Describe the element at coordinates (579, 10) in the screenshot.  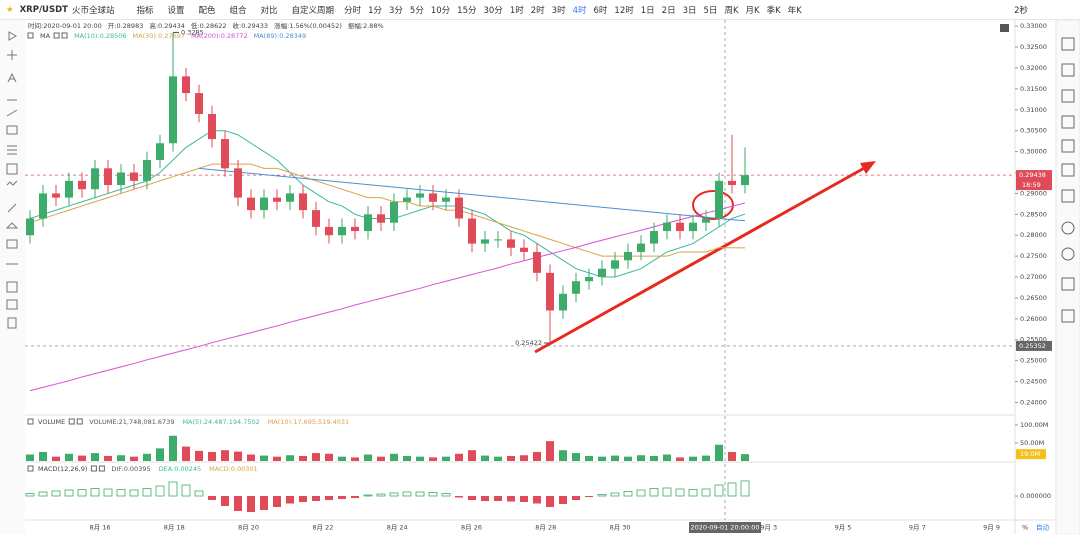
I see `period-button: 4时` at that location.